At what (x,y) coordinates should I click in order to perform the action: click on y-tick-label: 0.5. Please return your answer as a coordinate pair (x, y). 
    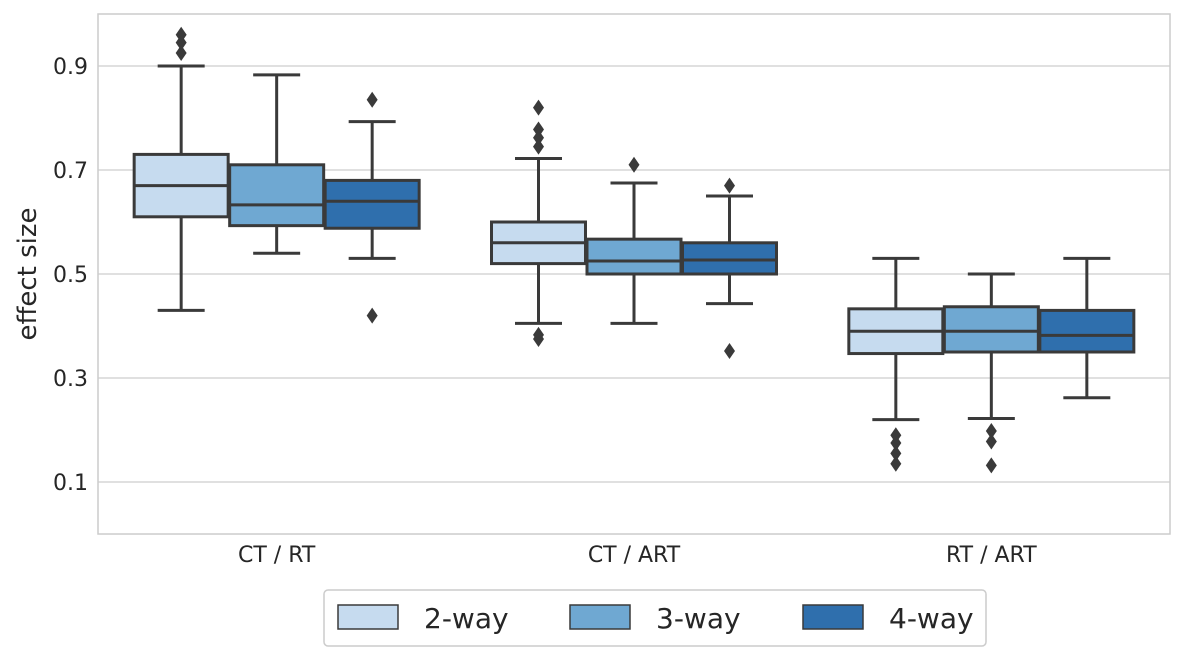
    Looking at the image, I should click on (70, 275).